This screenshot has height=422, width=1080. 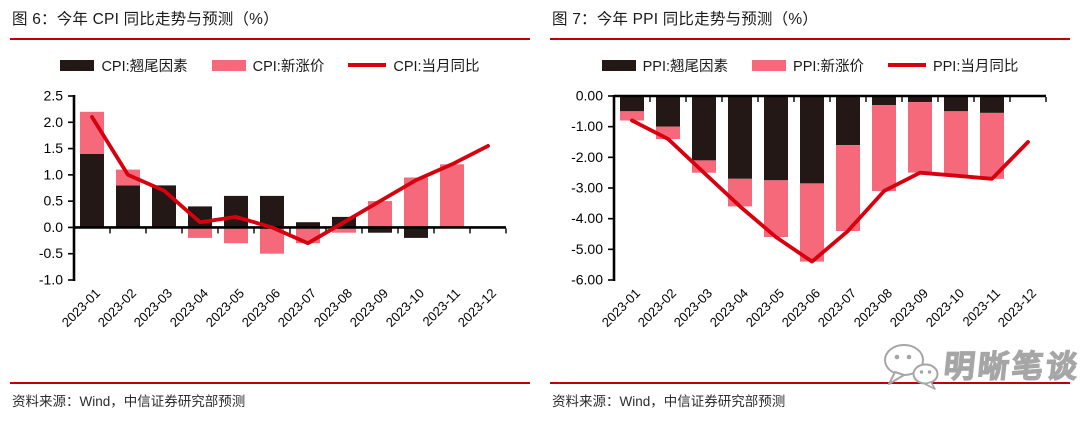 I want to click on legend-label: PPI:新涨价, so click(x=828, y=66).